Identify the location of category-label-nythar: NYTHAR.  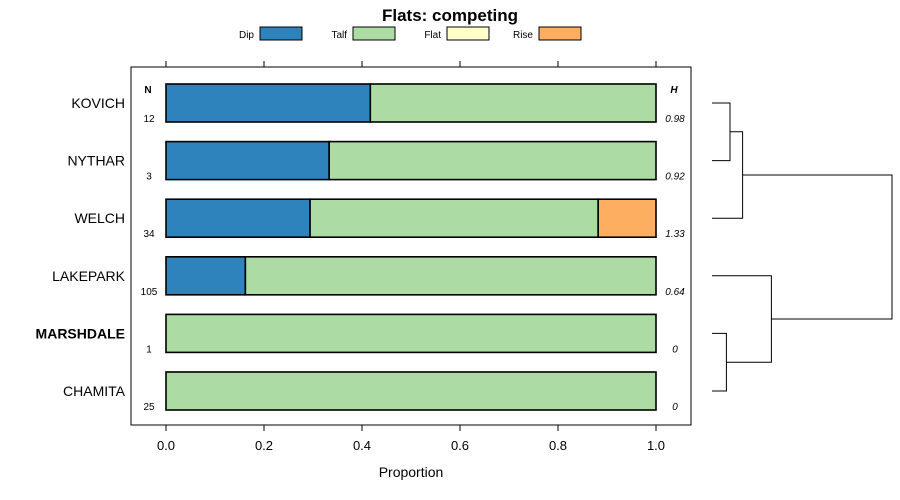
(96, 161).